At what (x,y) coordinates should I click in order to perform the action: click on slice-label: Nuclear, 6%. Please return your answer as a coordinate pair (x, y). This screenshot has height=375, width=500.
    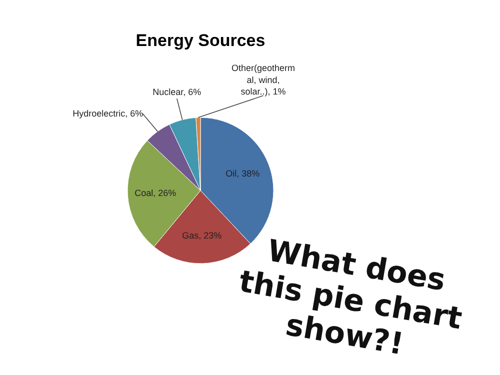
    Looking at the image, I should click on (177, 92).